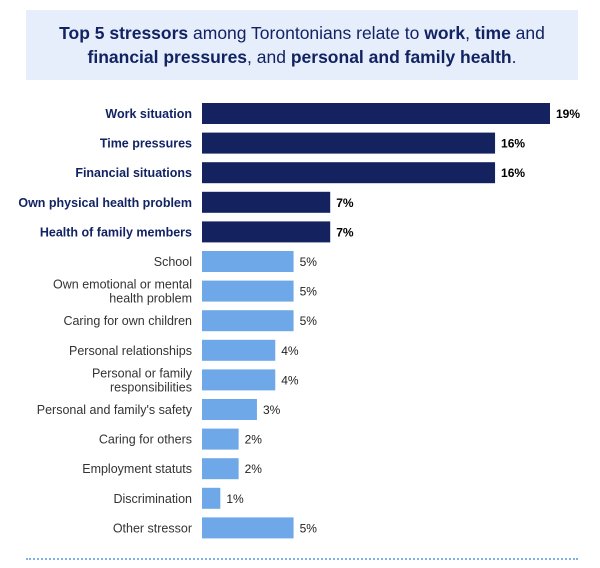  I want to click on category-label: Personal and family's safety, so click(115, 410).